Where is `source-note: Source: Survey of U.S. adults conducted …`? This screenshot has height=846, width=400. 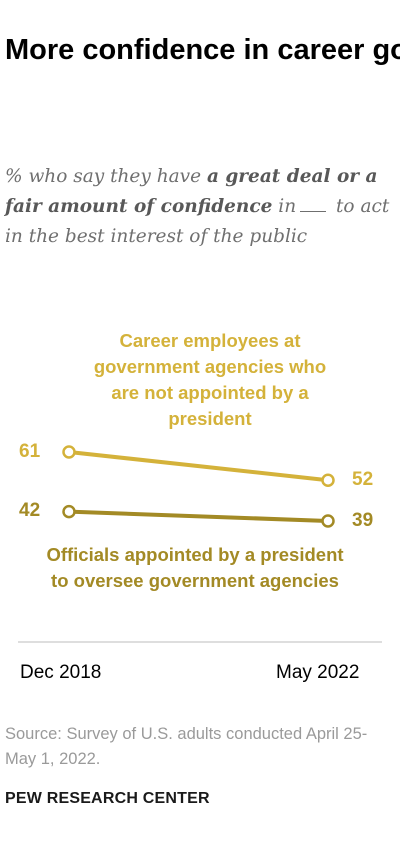 source-note: Source: Survey of U.S. adults conducted … is located at coordinates (186, 746).